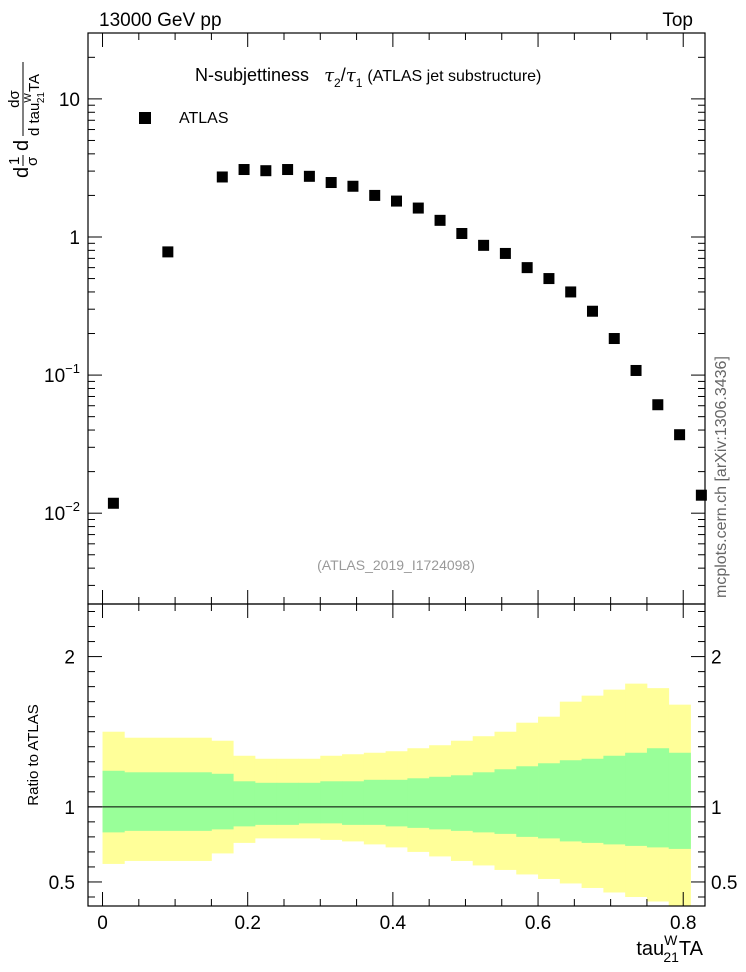 This screenshot has width=746, height=972. What do you see at coordinates (677, 20) in the screenshot?
I see `header-right: Top` at bounding box center [677, 20].